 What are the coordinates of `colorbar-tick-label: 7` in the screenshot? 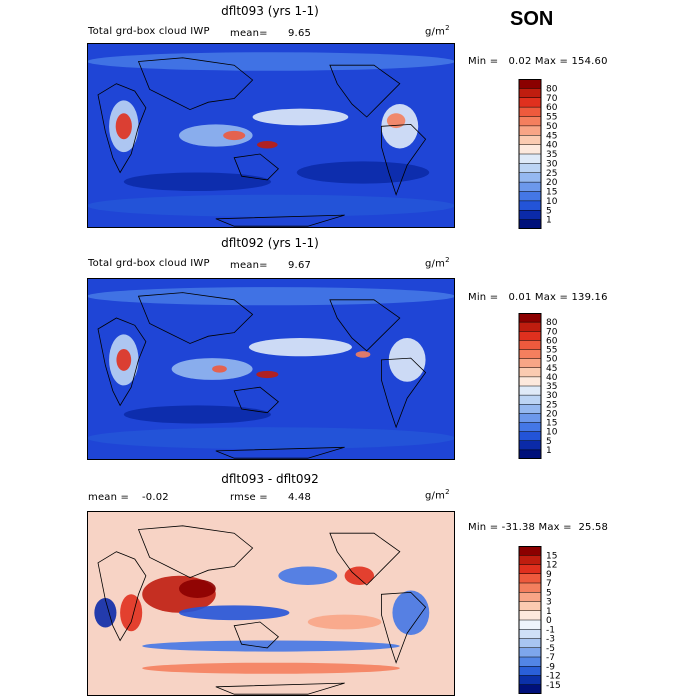 It's located at (549, 584).